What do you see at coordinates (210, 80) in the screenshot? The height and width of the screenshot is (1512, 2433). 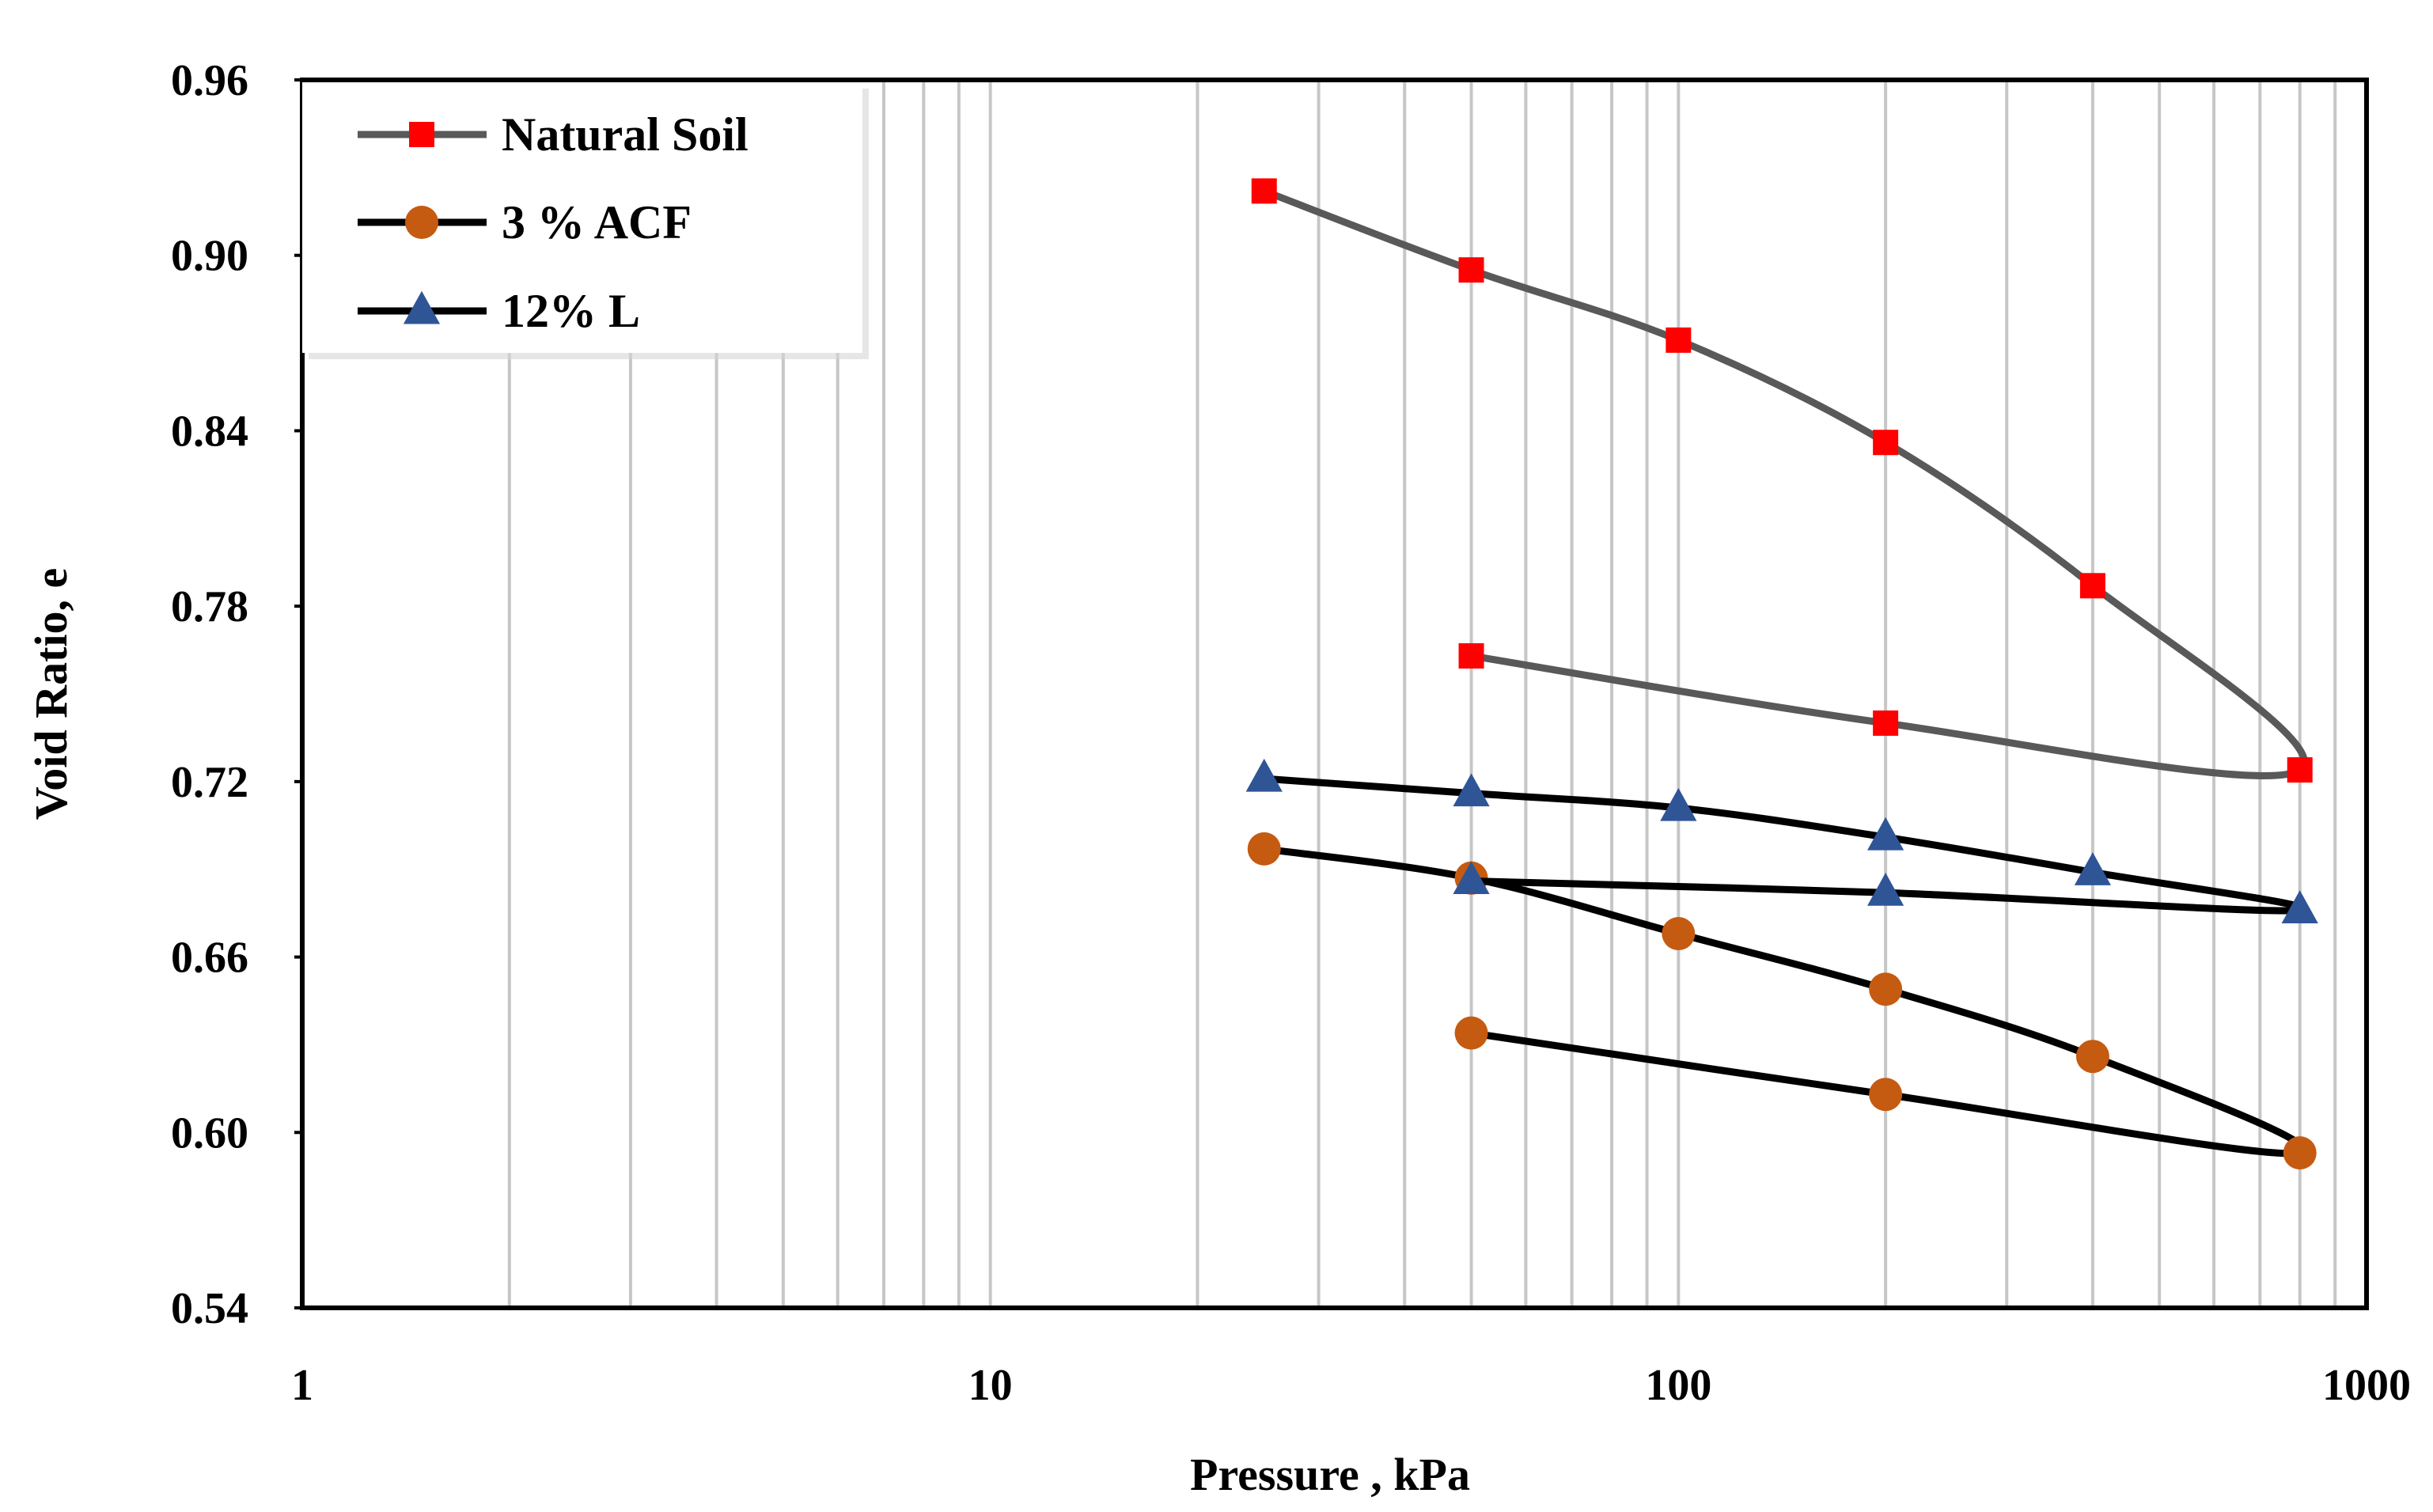 I see `y-tick-label: 0.96` at bounding box center [210, 80].